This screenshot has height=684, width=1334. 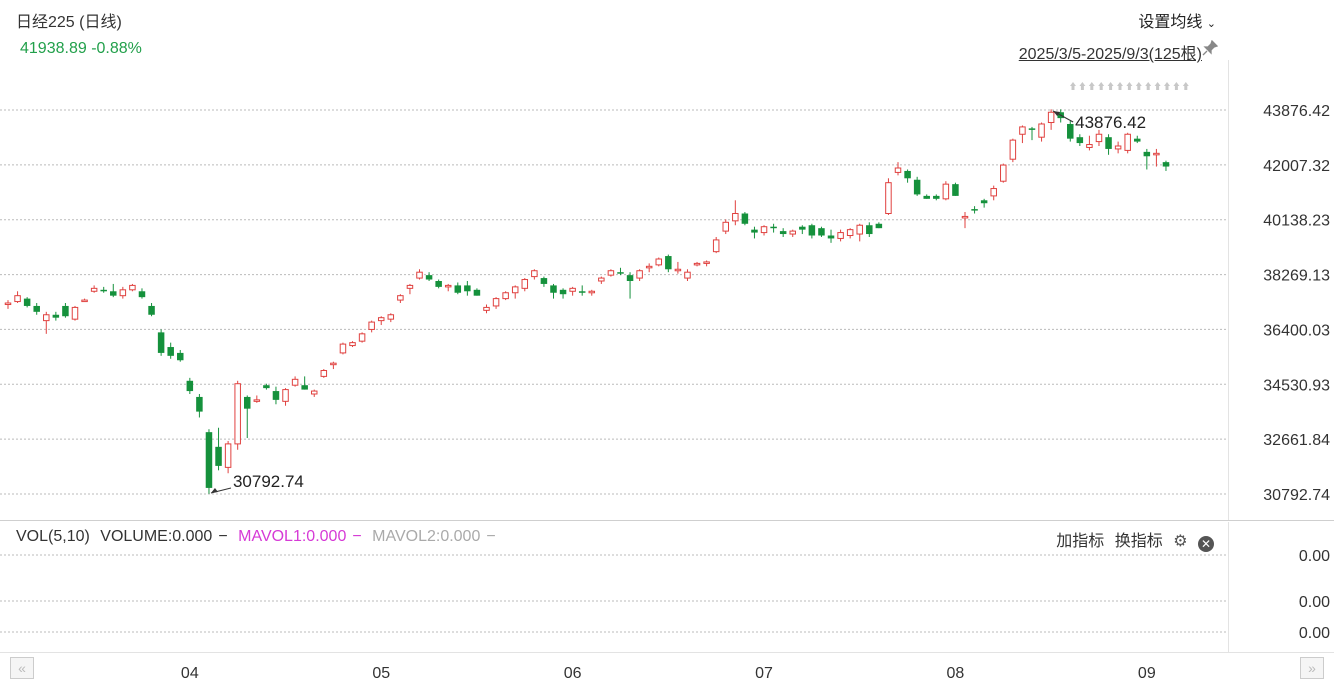 I want to click on add-indicator-button: 加指标, so click(x=1080, y=541).